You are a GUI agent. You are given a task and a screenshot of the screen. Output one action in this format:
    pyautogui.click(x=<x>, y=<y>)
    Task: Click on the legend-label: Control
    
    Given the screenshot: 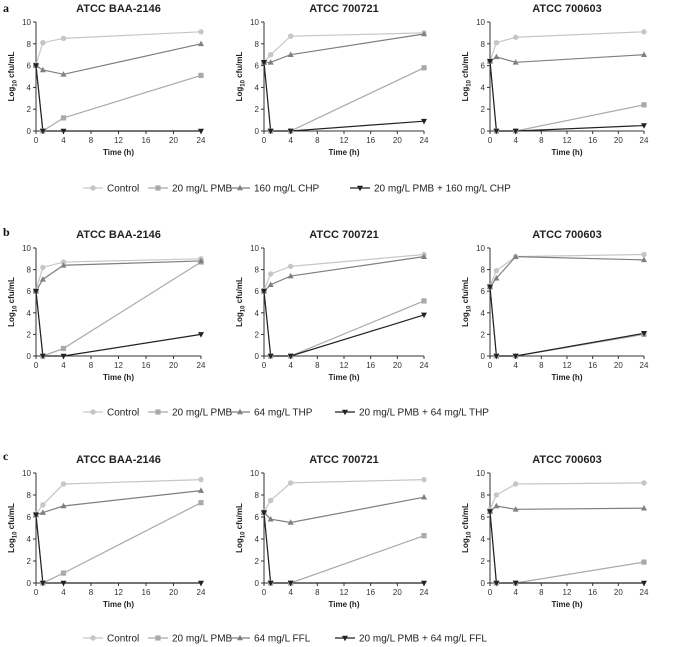 What is the action you would take?
    pyautogui.click(x=123, y=413)
    